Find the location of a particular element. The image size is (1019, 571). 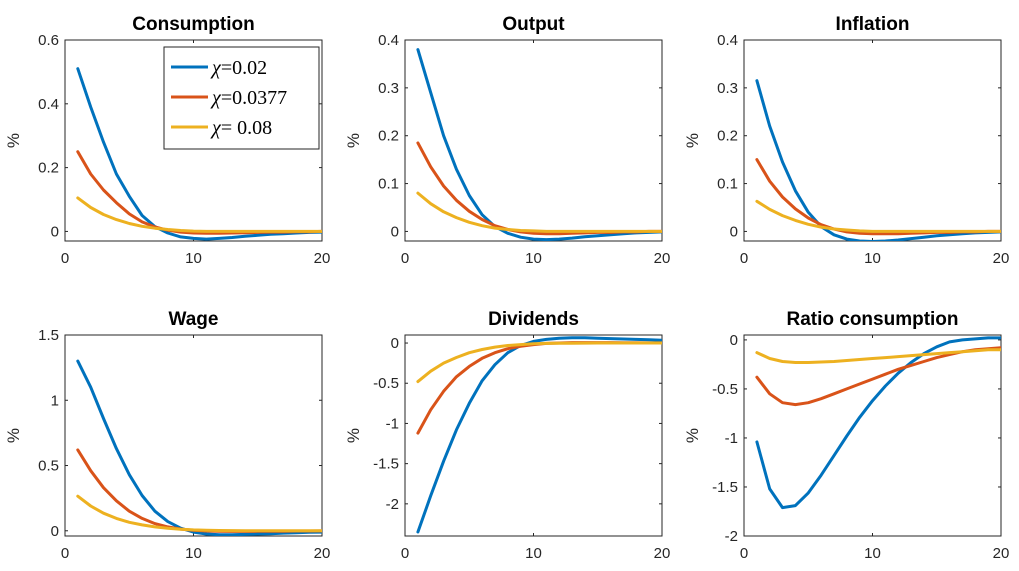

panel-title: Ratio consumption is located at coordinates (872, 319).